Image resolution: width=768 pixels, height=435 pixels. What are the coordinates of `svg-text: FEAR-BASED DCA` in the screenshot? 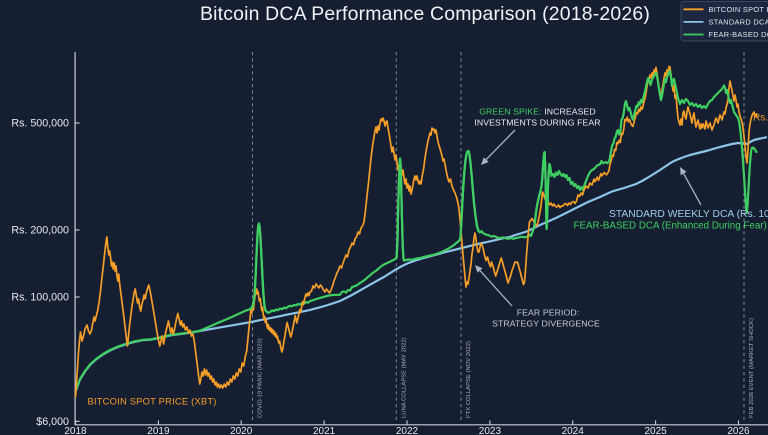 It's located at (738, 34).